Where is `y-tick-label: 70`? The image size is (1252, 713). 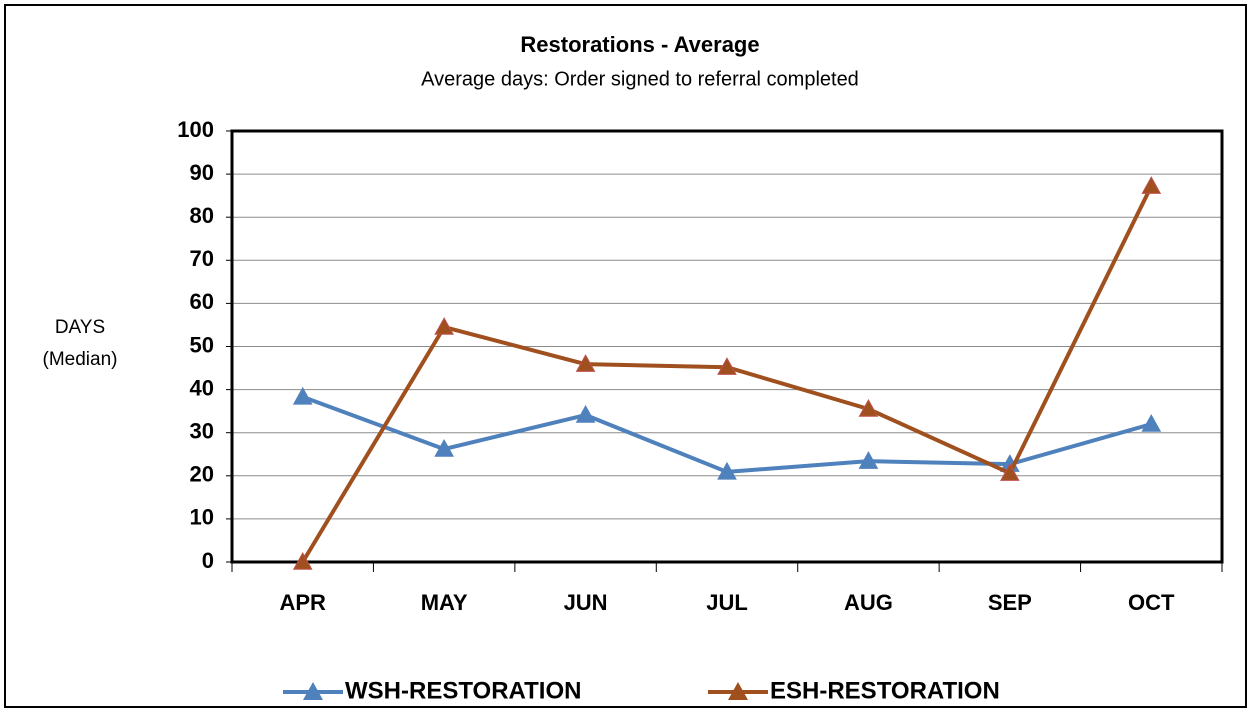
y-tick-label: 70 is located at coordinates (202, 258).